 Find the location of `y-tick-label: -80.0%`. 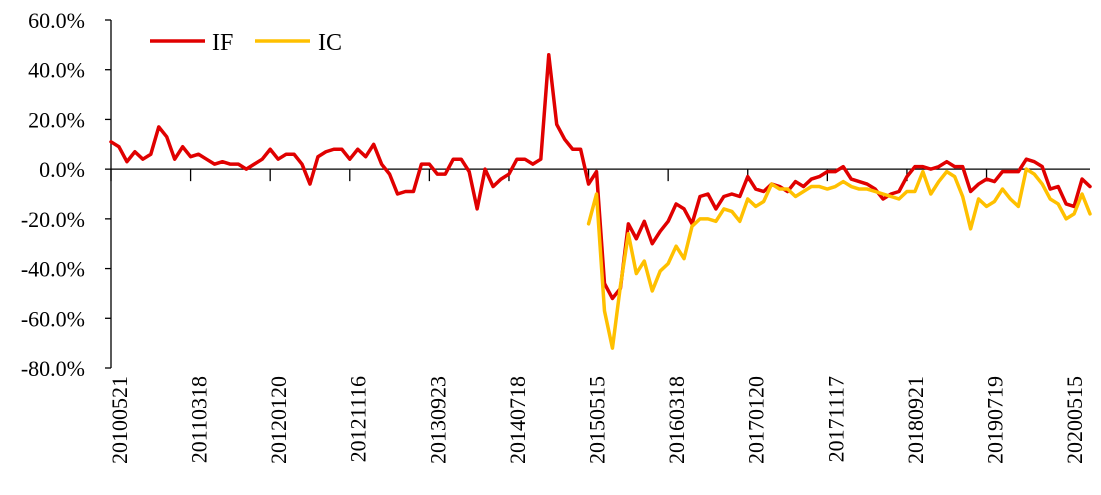

y-tick-label: -80.0% is located at coordinates (53, 368).